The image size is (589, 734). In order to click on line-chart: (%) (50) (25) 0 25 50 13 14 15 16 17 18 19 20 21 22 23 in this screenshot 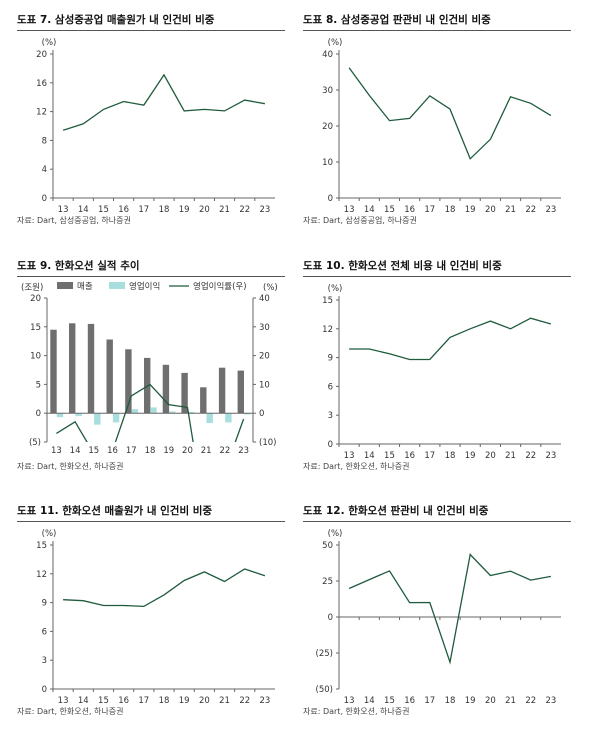, I will do `click(438, 617)`.